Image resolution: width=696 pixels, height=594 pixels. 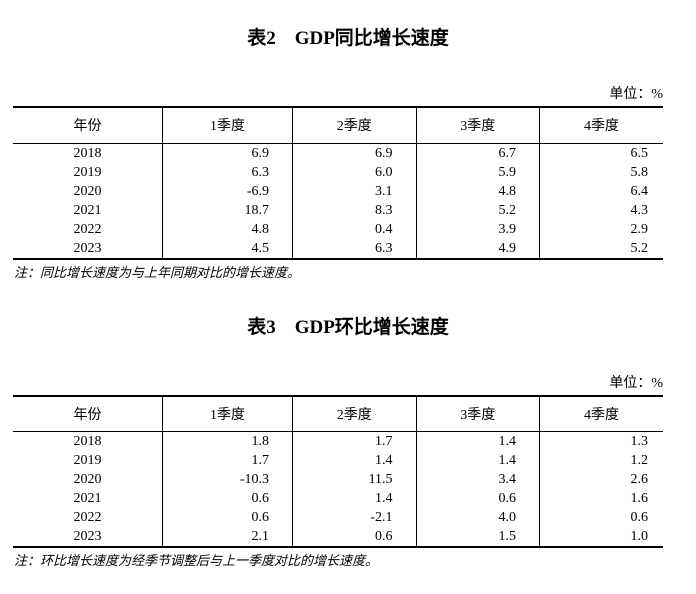 I want to click on value-cell: 4.3, so click(x=601, y=210).